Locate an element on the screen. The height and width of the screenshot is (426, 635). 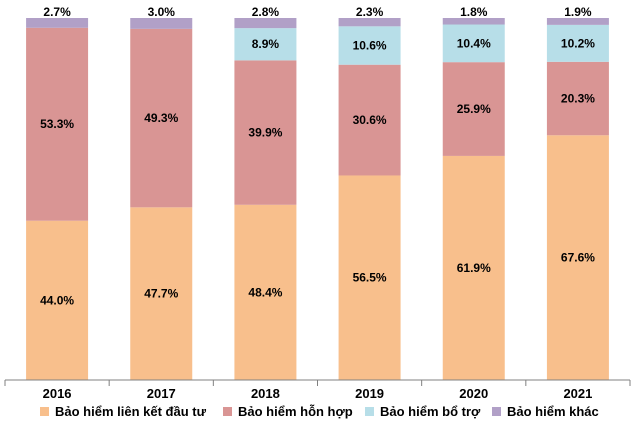
legend-label-s1: Bảo hiểm hỗn hợp is located at coordinates (295, 411).